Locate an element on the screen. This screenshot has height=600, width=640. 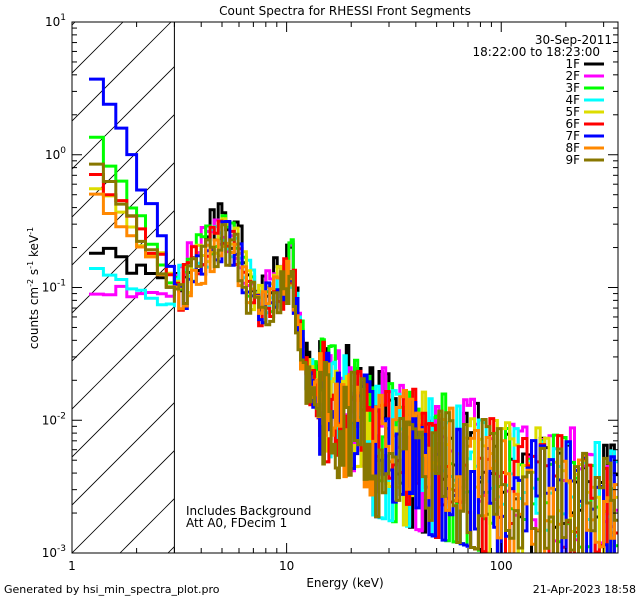
x-tick-labels: 1 10 100 is located at coordinates (290, 566).